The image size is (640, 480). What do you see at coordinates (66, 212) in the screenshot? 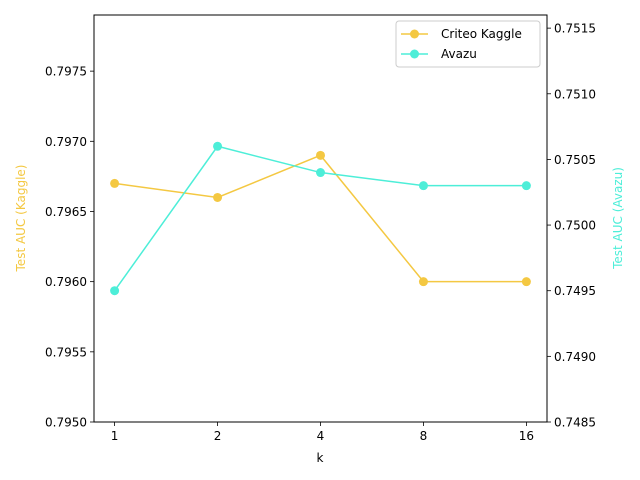
I see `y-left-tick-label: 0.7965` at bounding box center [66, 212].